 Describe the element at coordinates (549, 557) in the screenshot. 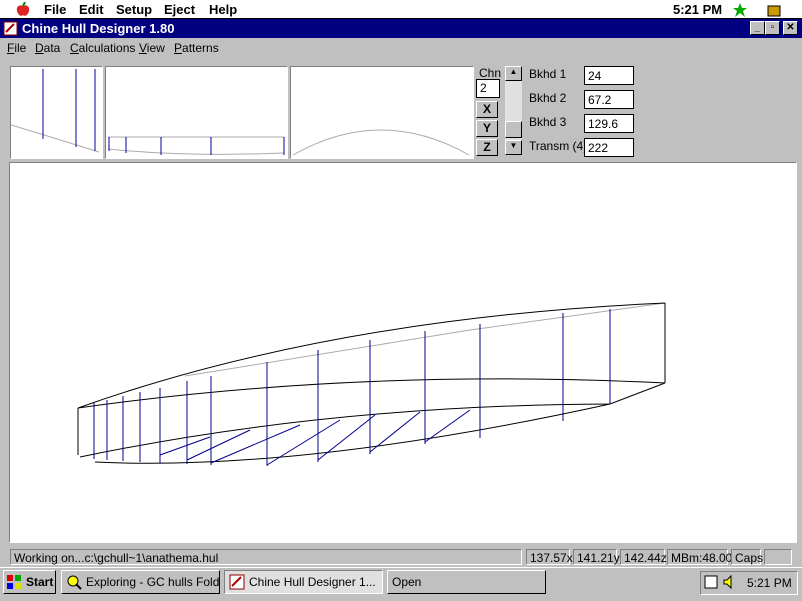

I see `status-x: 137.57x` at that location.